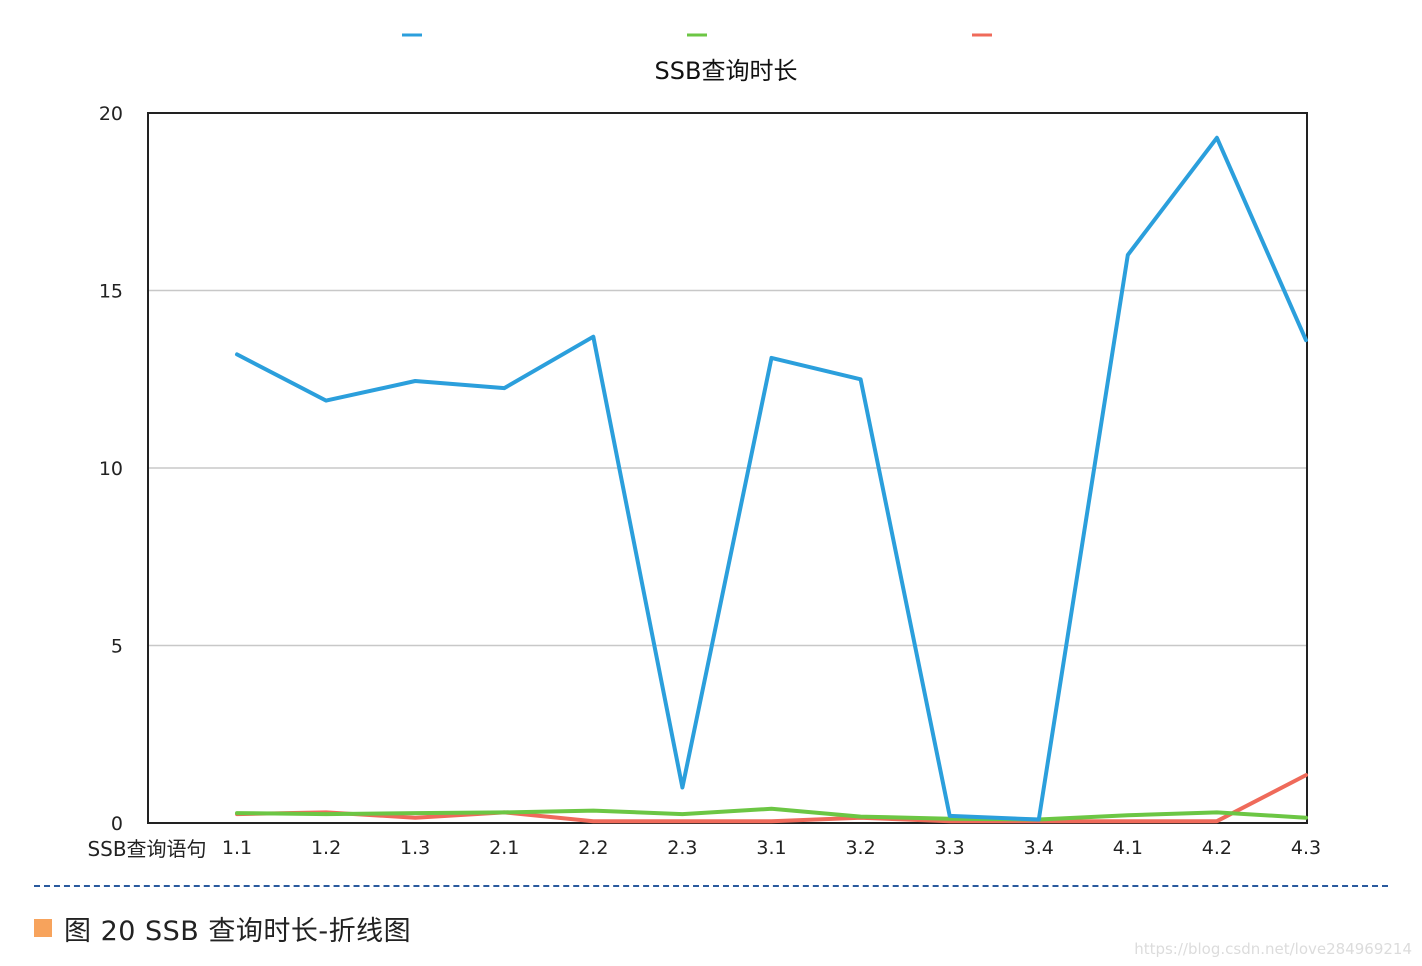 This screenshot has height=966, width=1422. I want to click on x-tick-label: 1.2, so click(326, 848).